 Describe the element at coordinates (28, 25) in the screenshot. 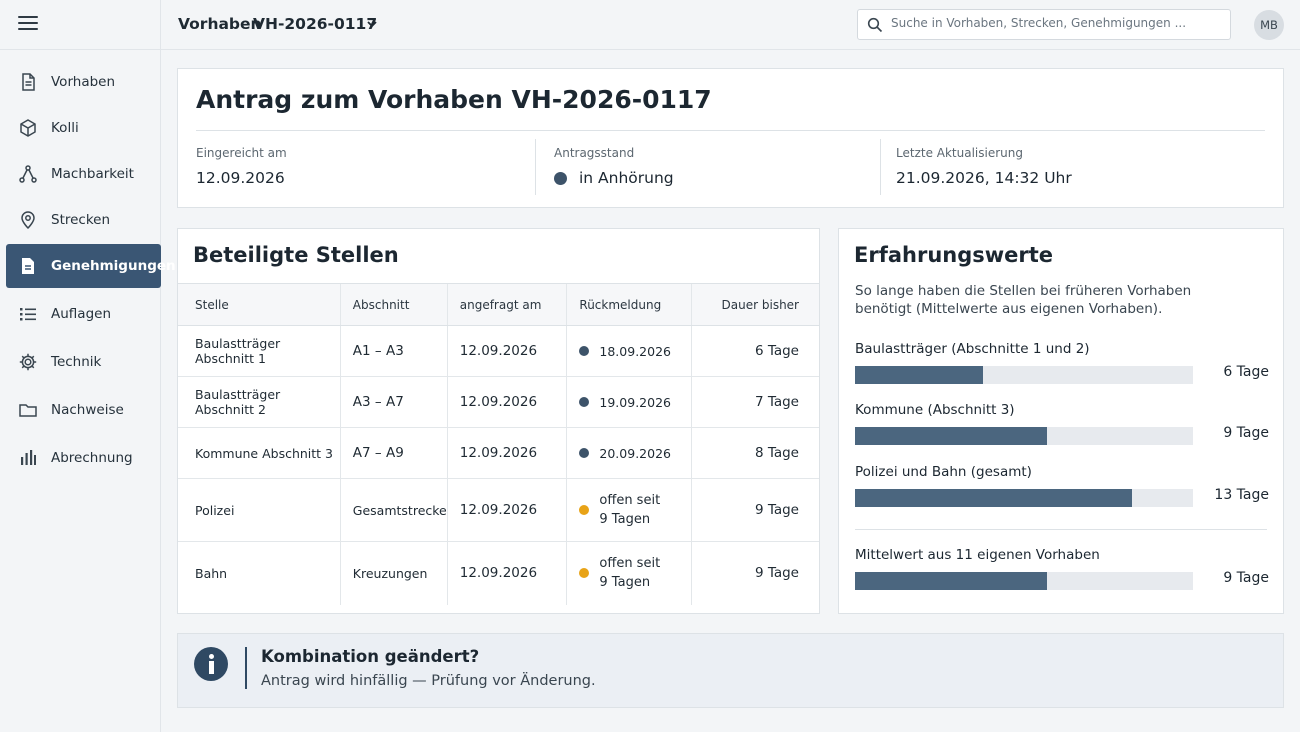

I see `menu-icon` at that location.